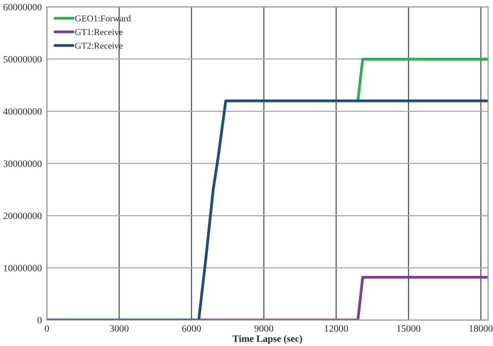 This screenshot has width=493, height=346. What do you see at coordinates (23, 59) in the screenshot?
I see `y-tick-label: 50000000` at bounding box center [23, 59].